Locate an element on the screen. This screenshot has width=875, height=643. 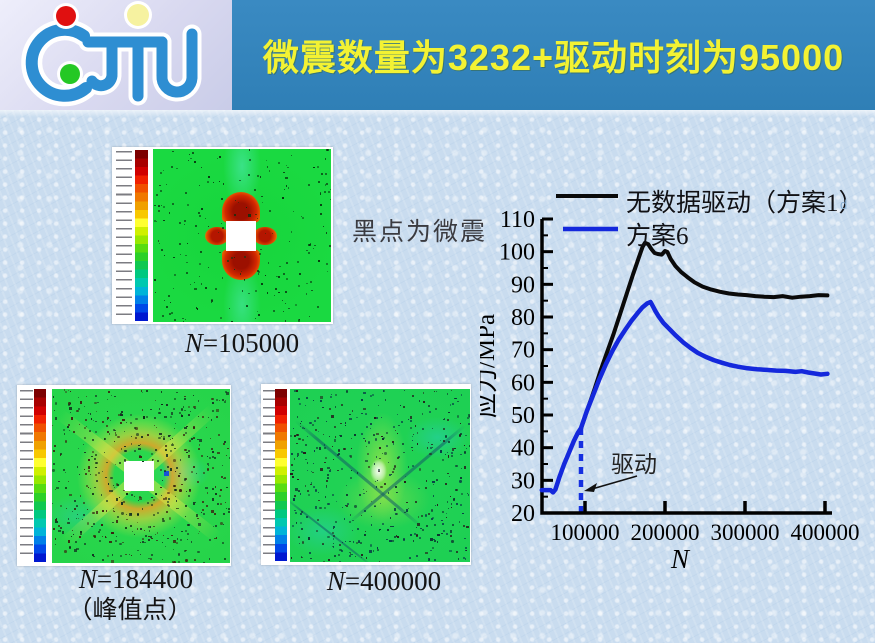
stress-ear-left is located at coordinates (217, 236).